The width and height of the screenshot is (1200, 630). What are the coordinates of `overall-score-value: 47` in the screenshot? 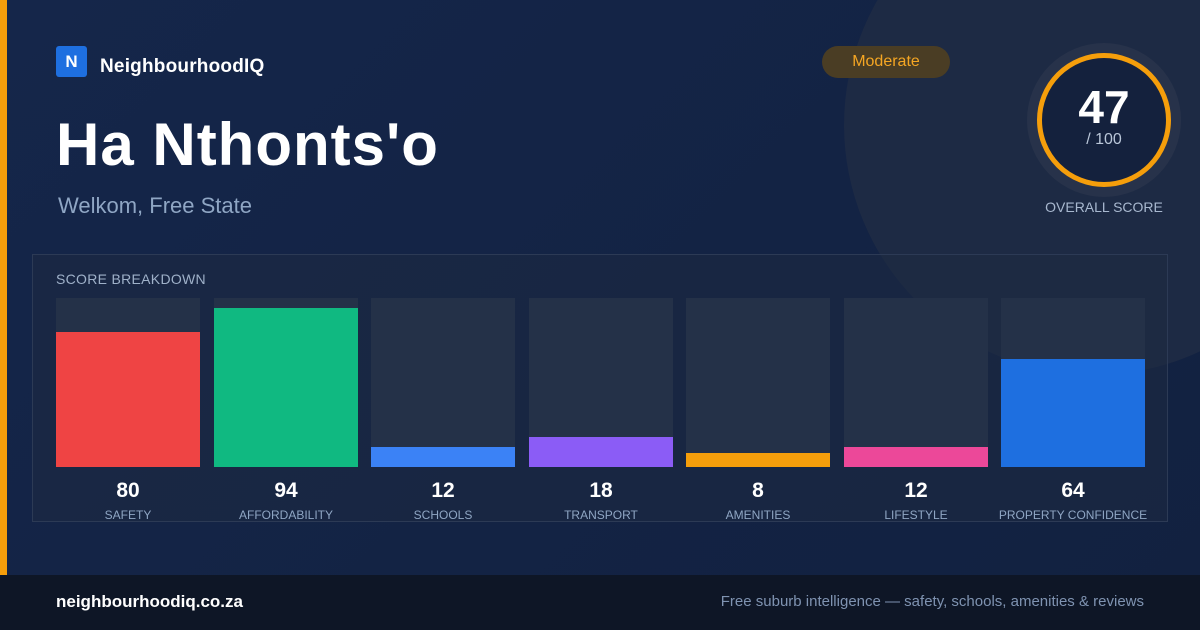 It's located at (1104, 107).